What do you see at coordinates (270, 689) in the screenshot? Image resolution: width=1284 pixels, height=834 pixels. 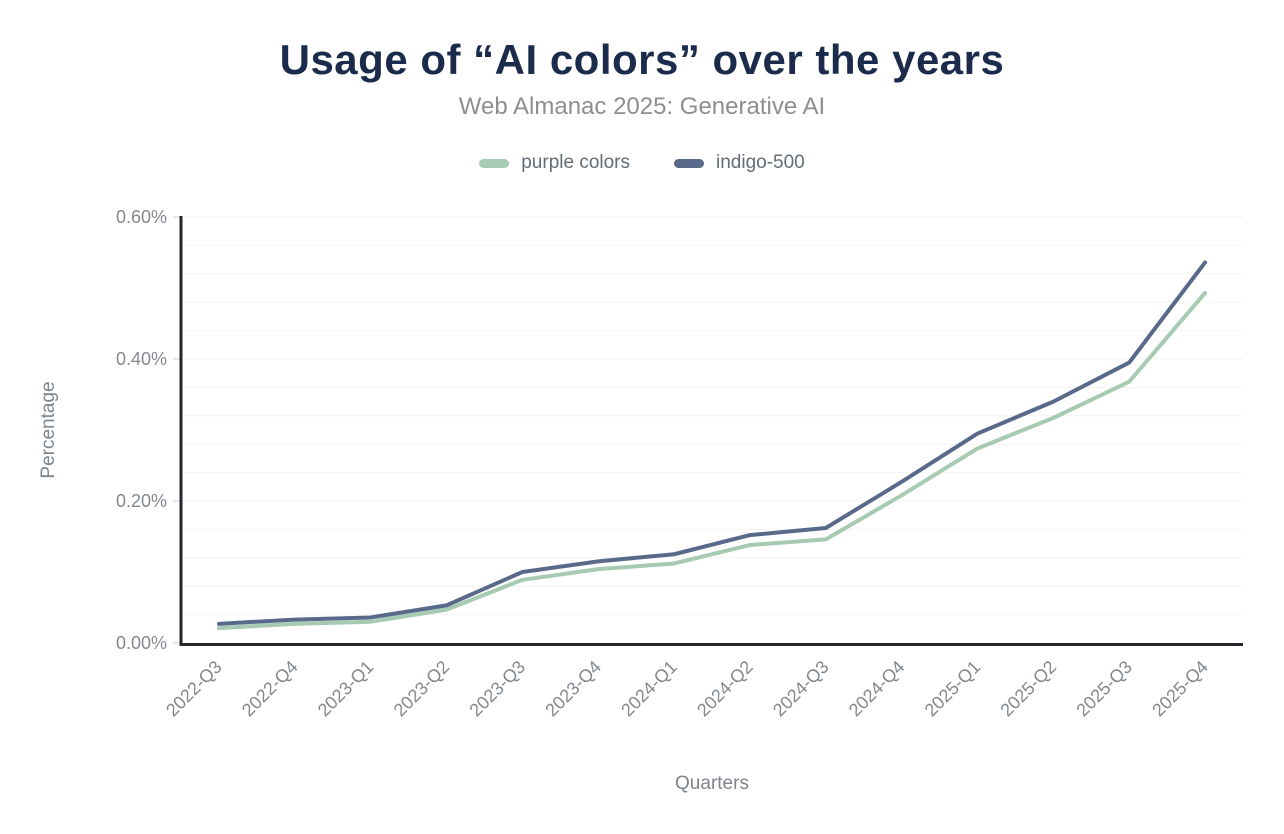 I see `x-tick-label: 2022-Q4` at bounding box center [270, 689].